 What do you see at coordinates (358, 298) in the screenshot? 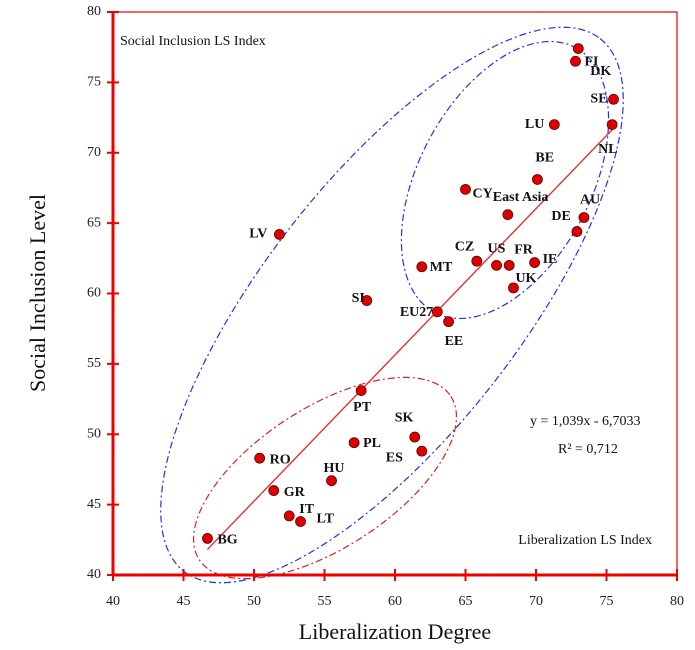
I see `point-label: SI` at bounding box center [358, 298].